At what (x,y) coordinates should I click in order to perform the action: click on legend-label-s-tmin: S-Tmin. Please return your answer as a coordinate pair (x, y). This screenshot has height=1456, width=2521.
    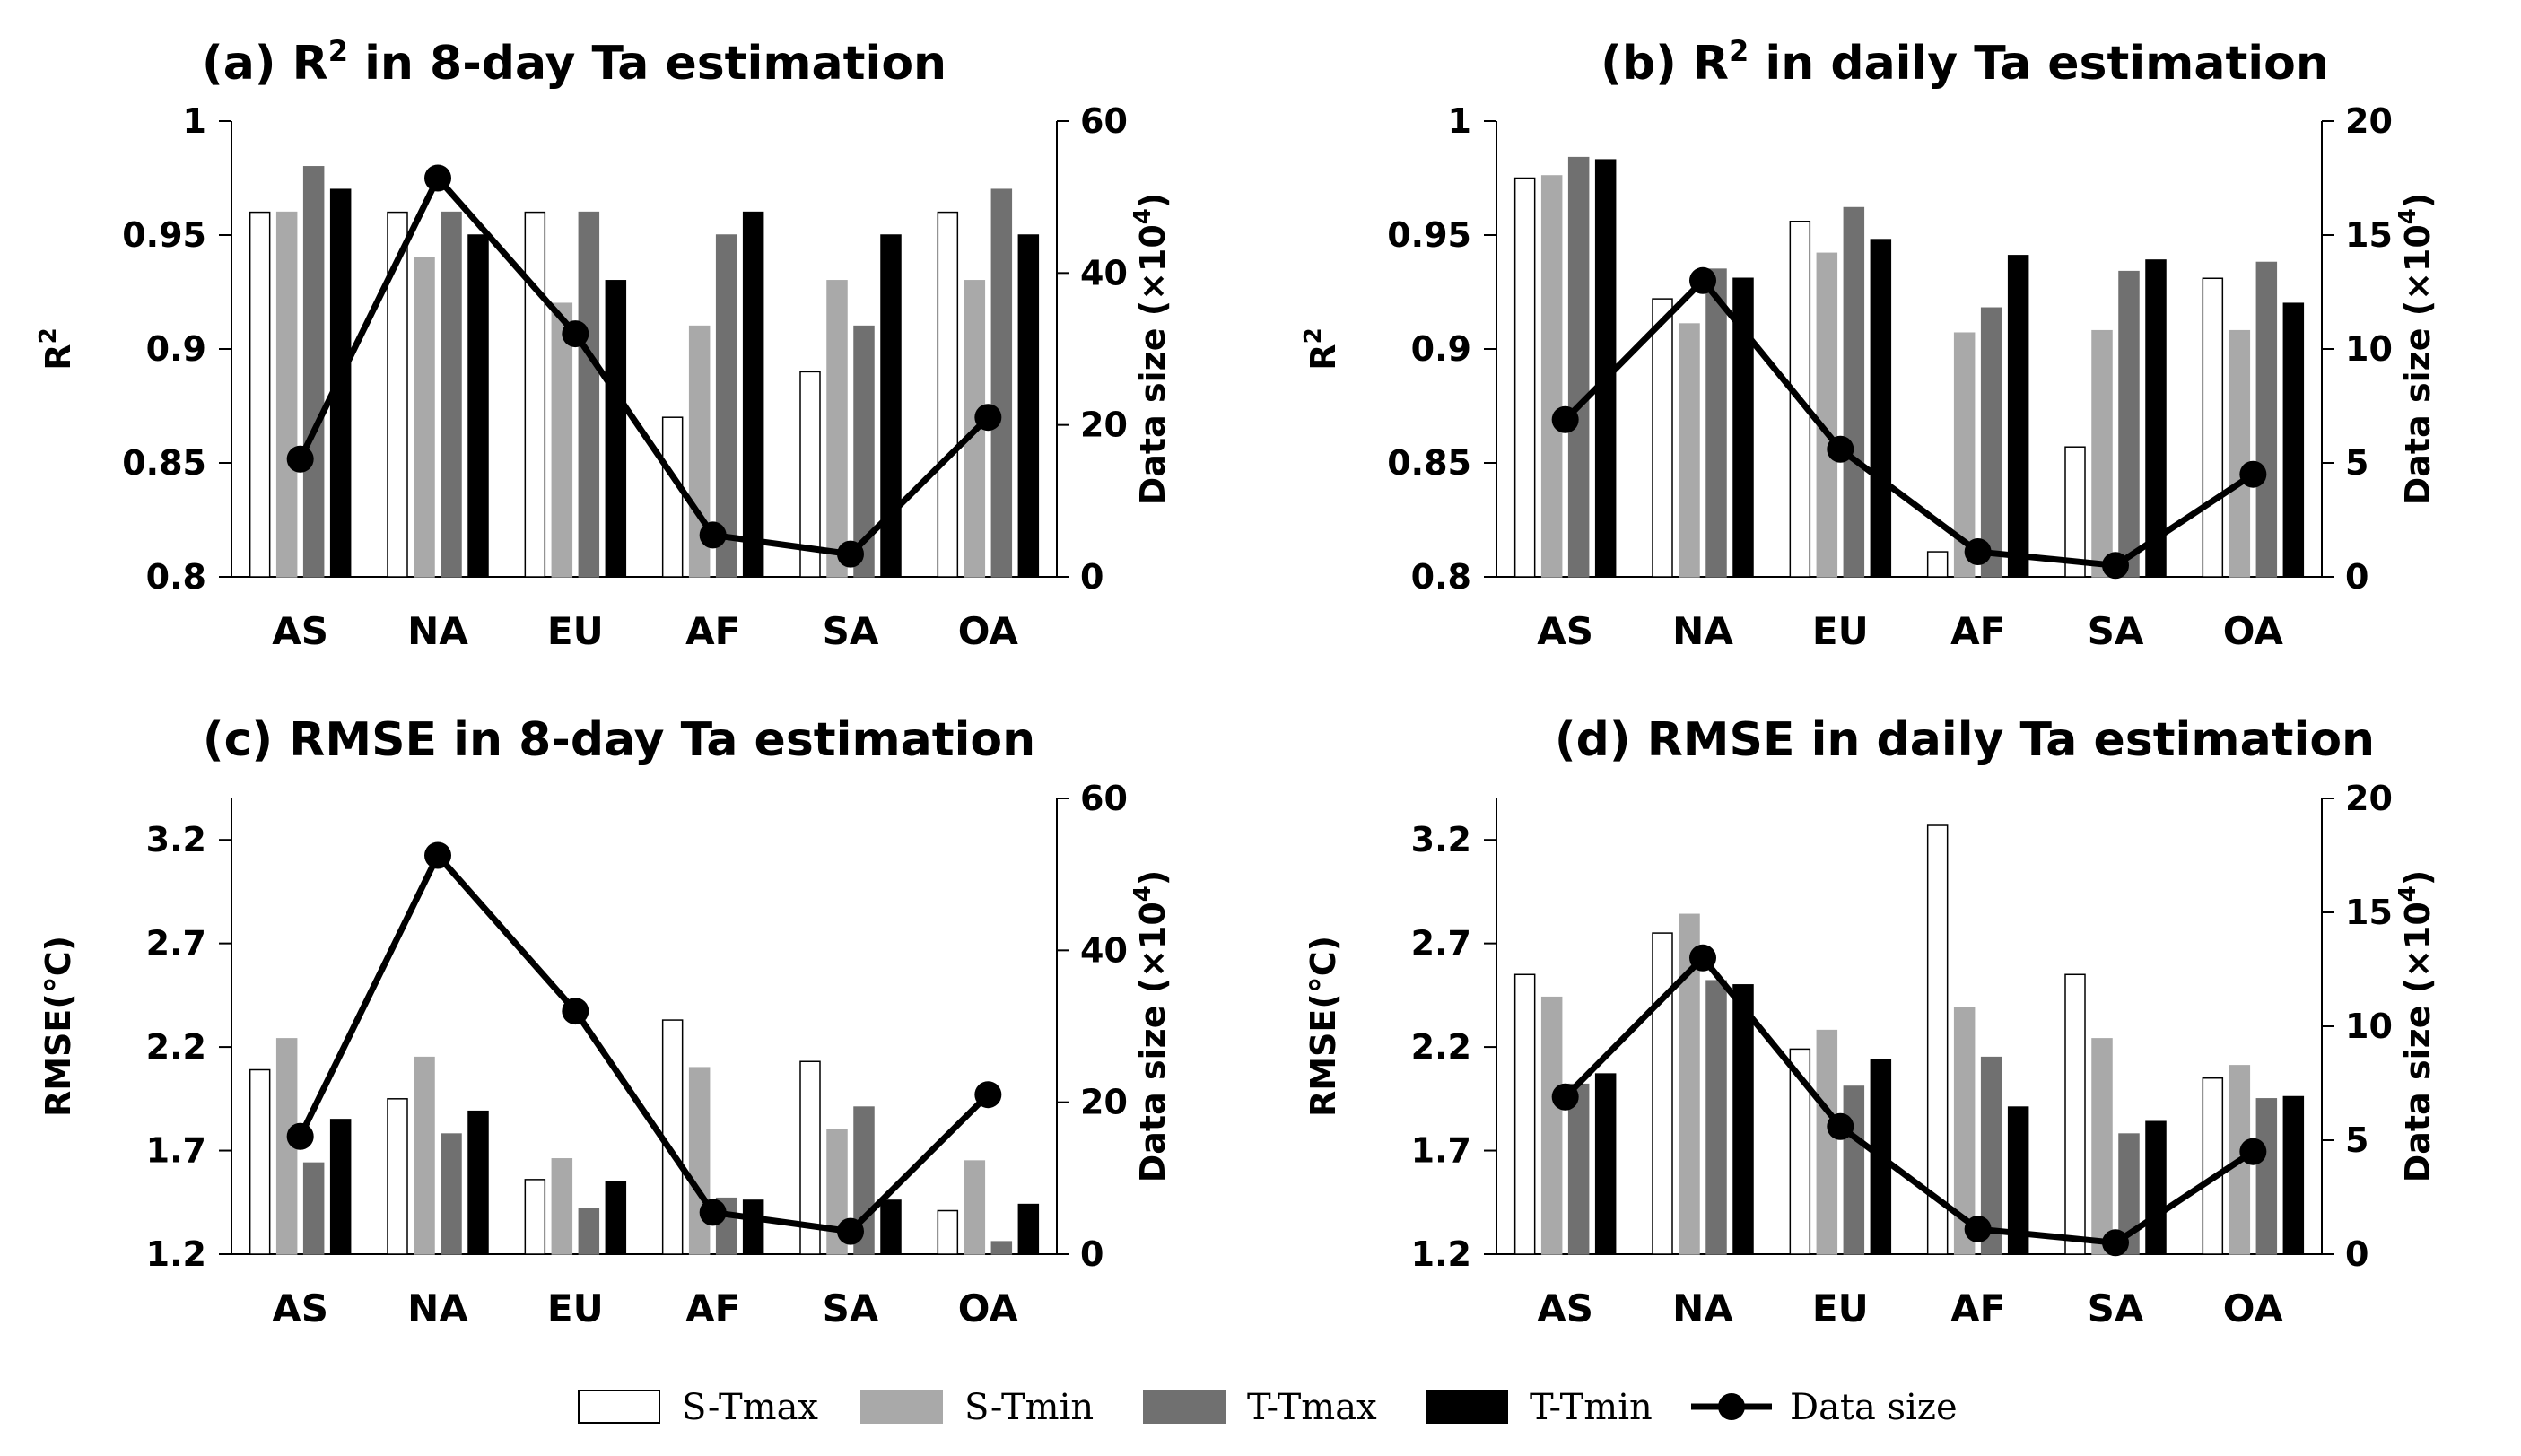
    Looking at the image, I should click on (1029, 1407).